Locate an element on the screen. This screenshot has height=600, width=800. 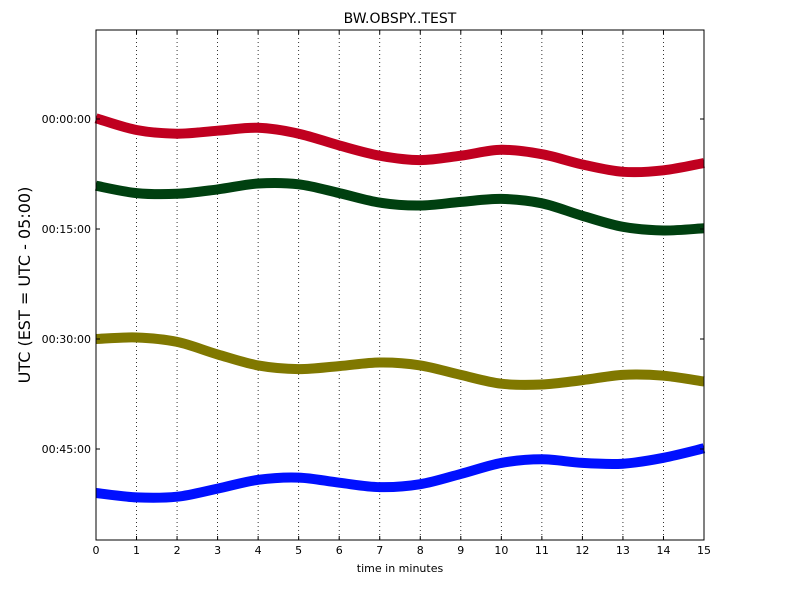
x-tick-label-12: 12 is located at coordinates (582, 550).